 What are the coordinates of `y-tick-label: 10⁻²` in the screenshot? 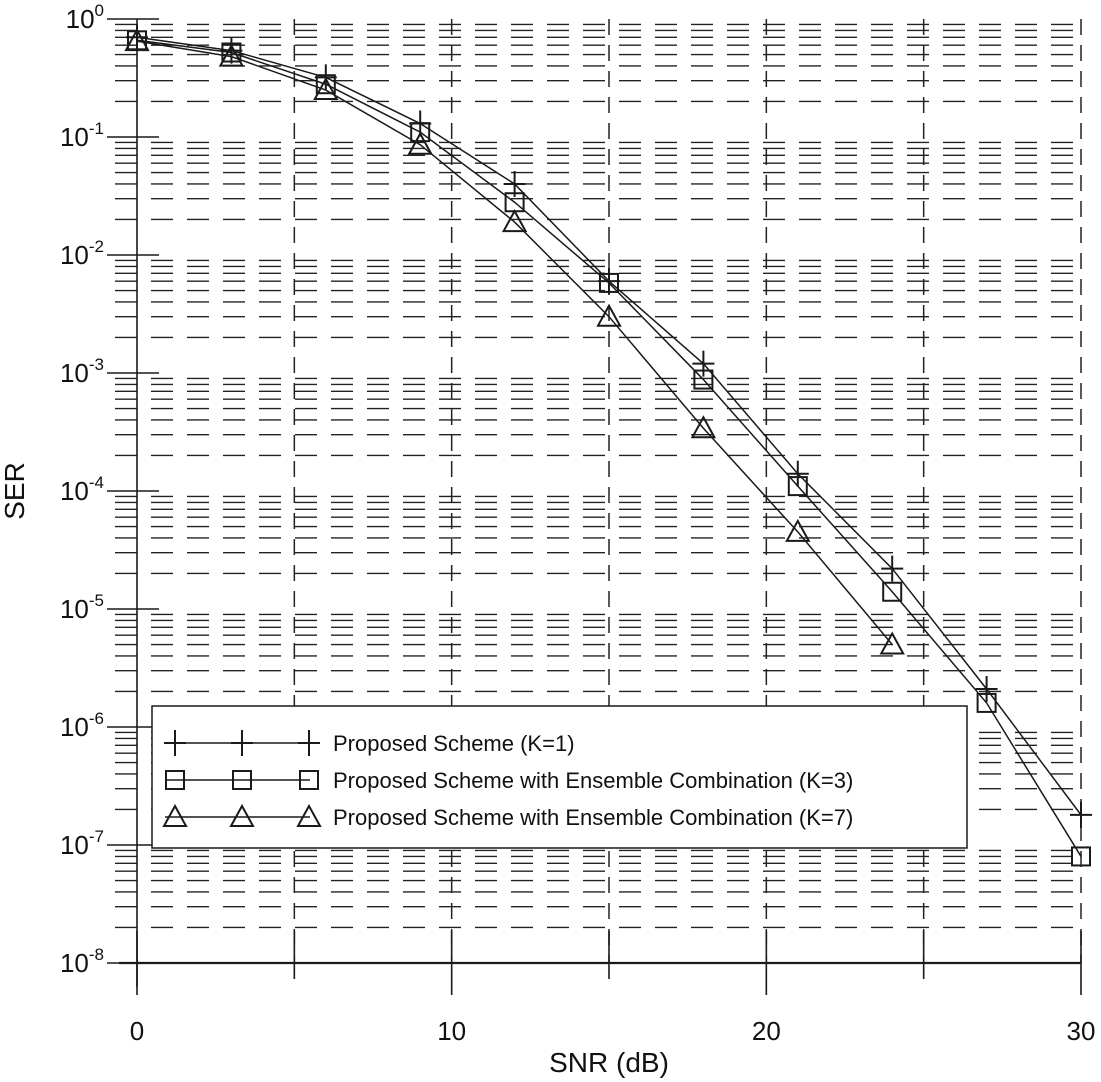 It's located at (82, 253).